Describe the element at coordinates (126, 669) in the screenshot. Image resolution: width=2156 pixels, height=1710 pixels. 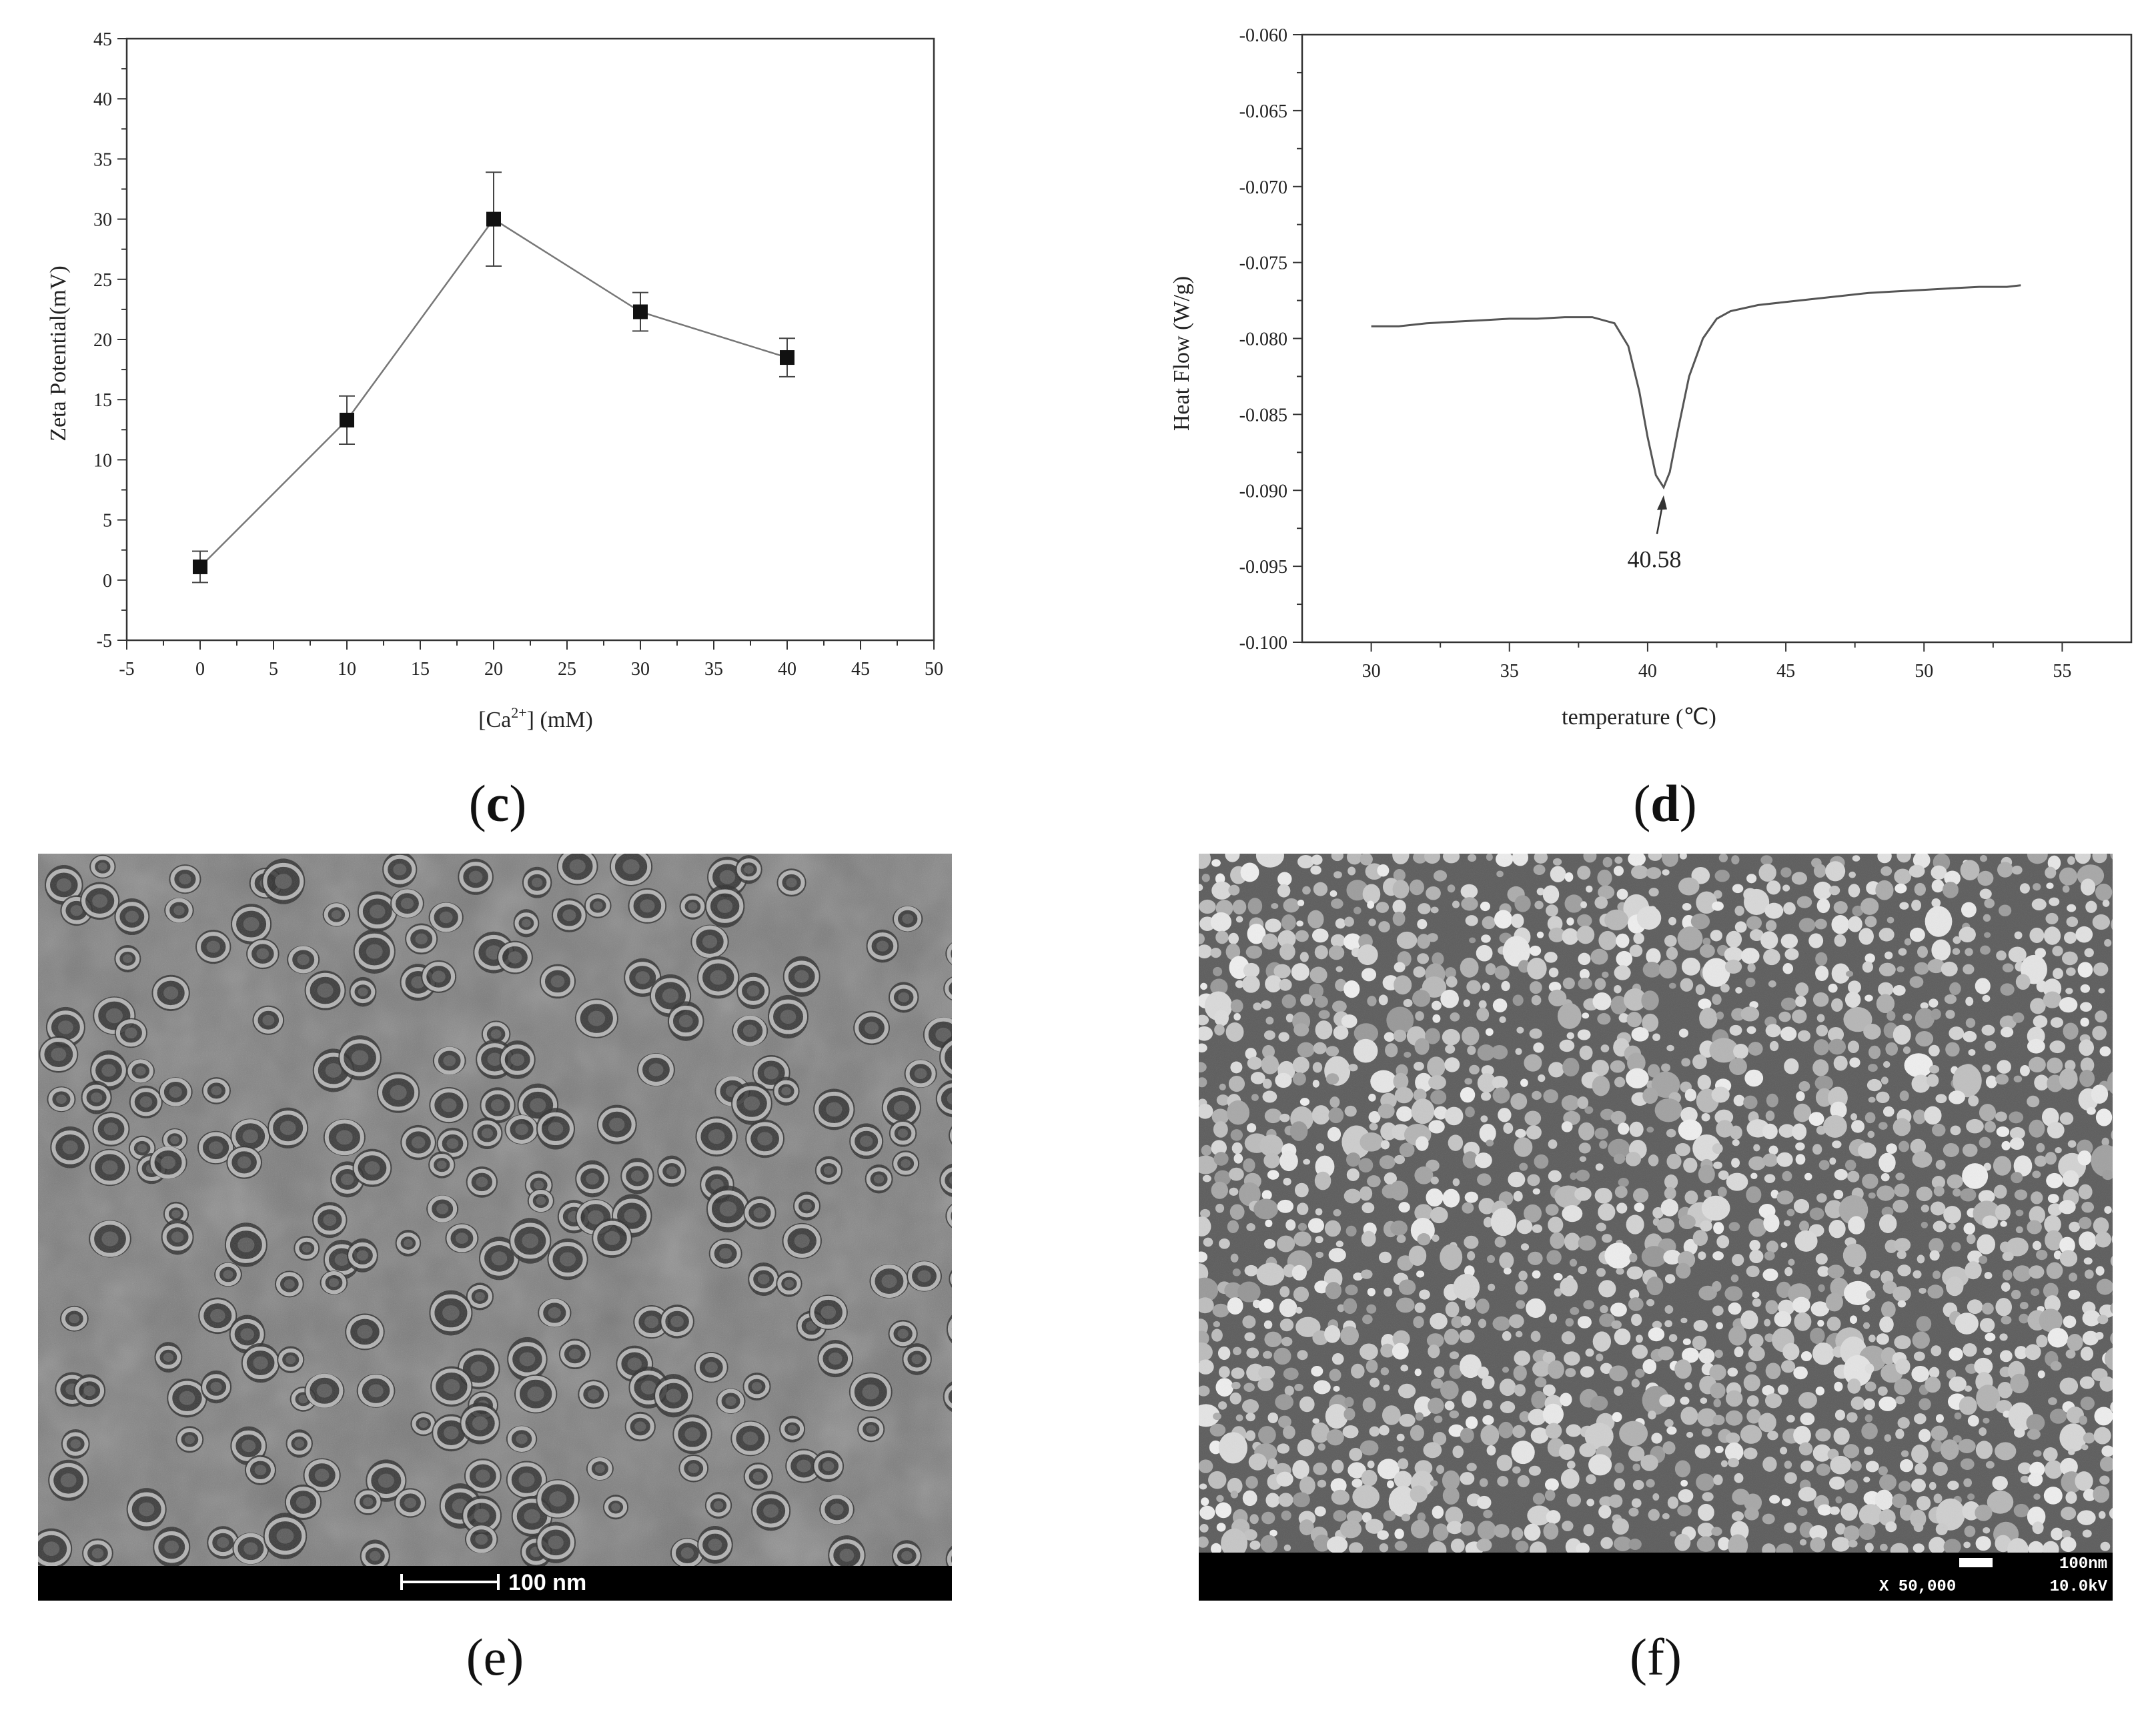
I see `chart-c-xtick-label: -5` at that location.